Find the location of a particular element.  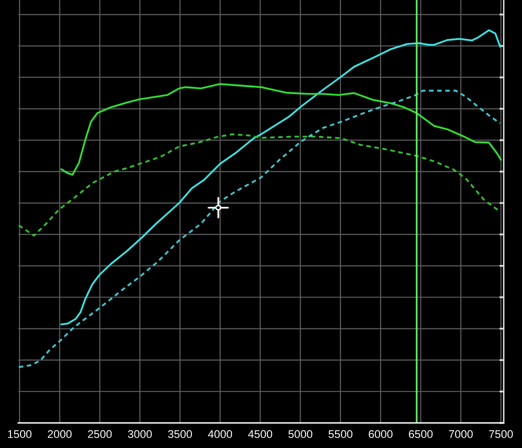

x-tick-label: 5000 is located at coordinates (300, 434).